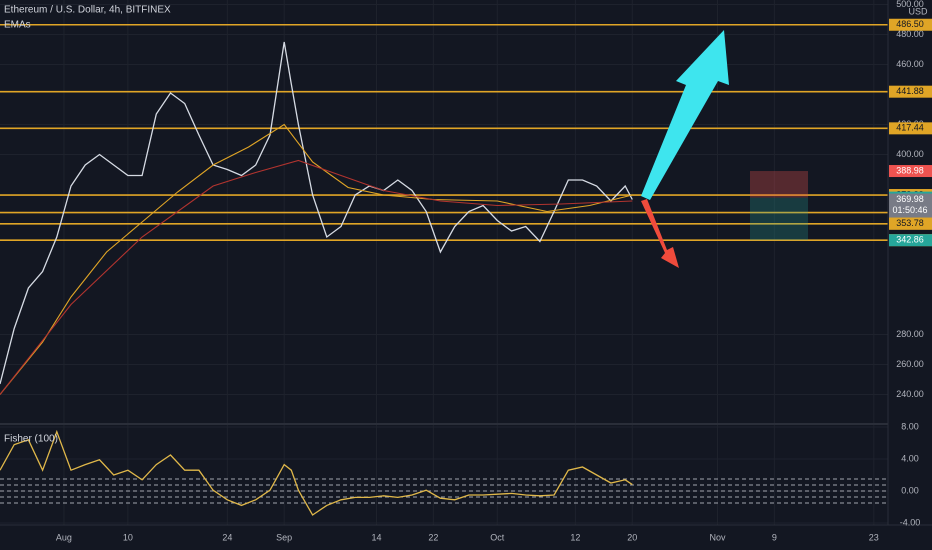 The width and height of the screenshot is (932, 550). Describe the element at coordinates (128, 537) in the screenshot. I see `x-tick-label: 10` at that location.